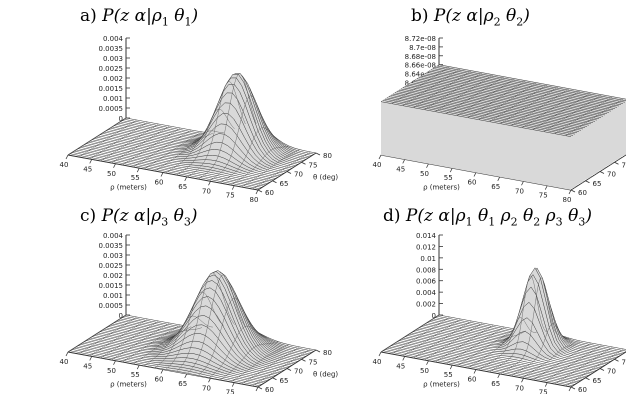 The width and height of the screenshot is (626, 394). Describe the element at coordinates (400, 366) in the screenshot. I see `x-tick-label: 45` at that location.